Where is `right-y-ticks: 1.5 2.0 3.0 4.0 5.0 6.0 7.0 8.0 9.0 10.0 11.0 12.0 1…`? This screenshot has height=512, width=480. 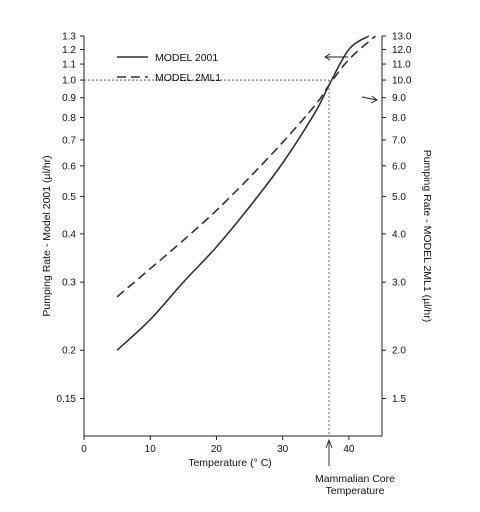 right-y-ticks: 1.5 2.0 3.0 4.0 5.0 6.0 7.0 8.0 9.0 10.0 11.0 12.0 1… is located at coordinates (397, 218).